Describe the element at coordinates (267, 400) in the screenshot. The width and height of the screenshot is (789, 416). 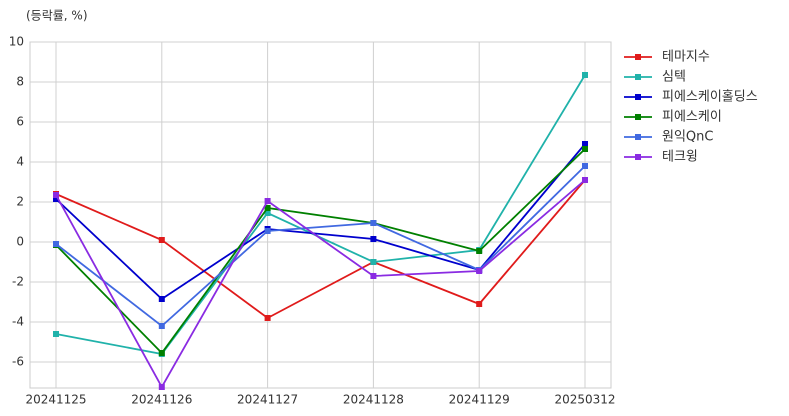
I see `x-tick-label: 20241127` at that location.